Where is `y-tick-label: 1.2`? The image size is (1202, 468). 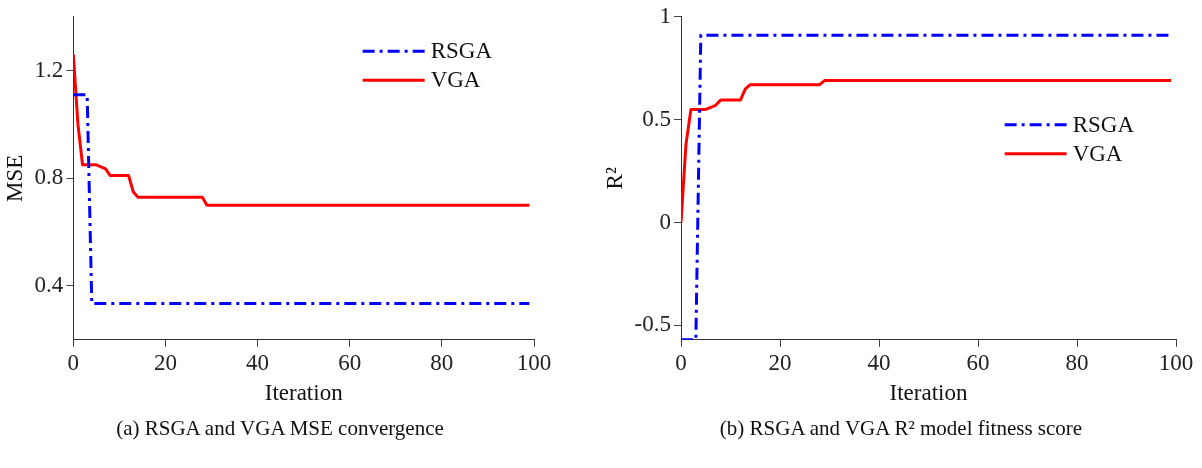
y-tick-label: 1.2 is located at coordinates (49, 69).